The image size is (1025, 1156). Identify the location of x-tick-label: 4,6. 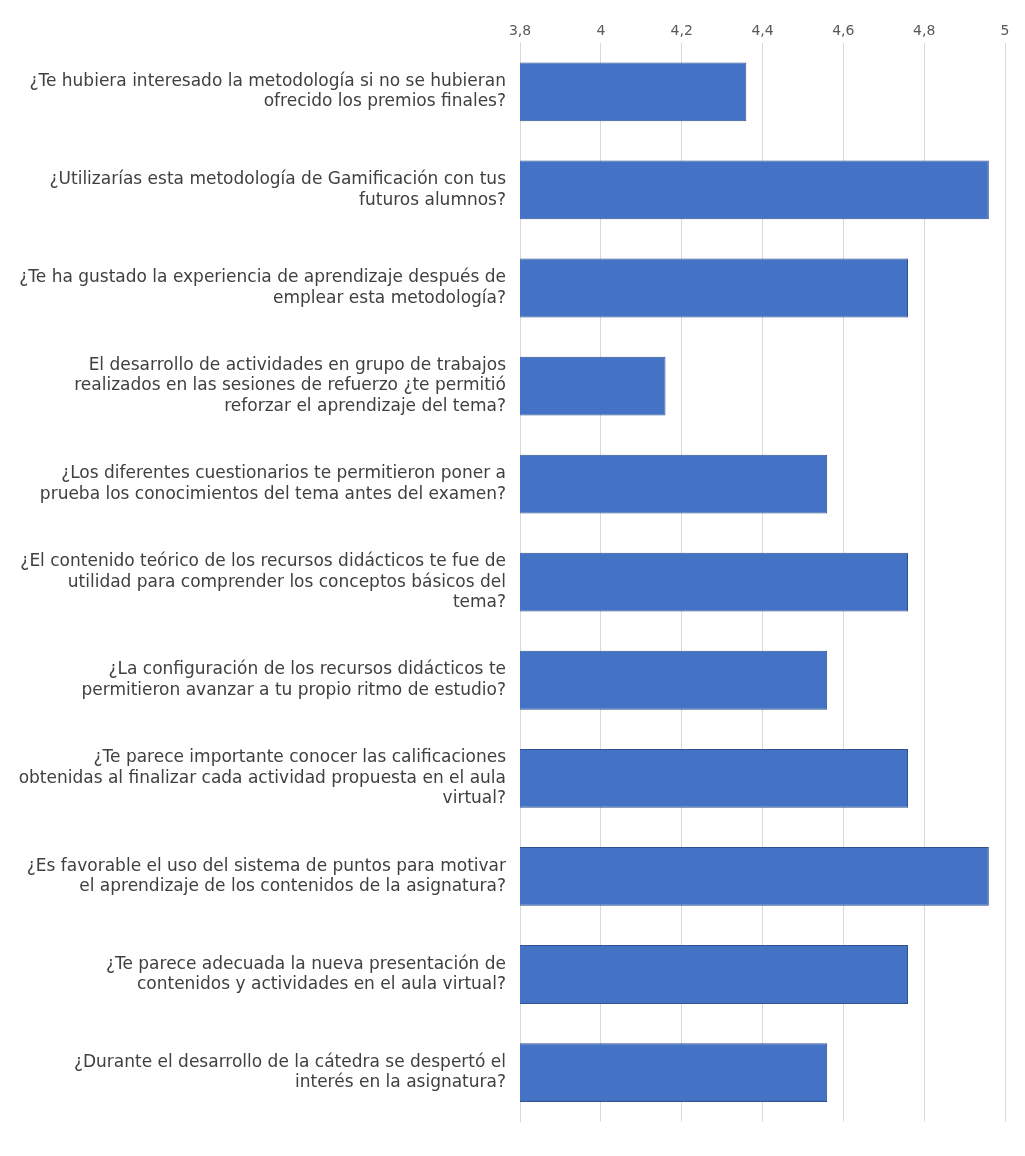
(843, 30).